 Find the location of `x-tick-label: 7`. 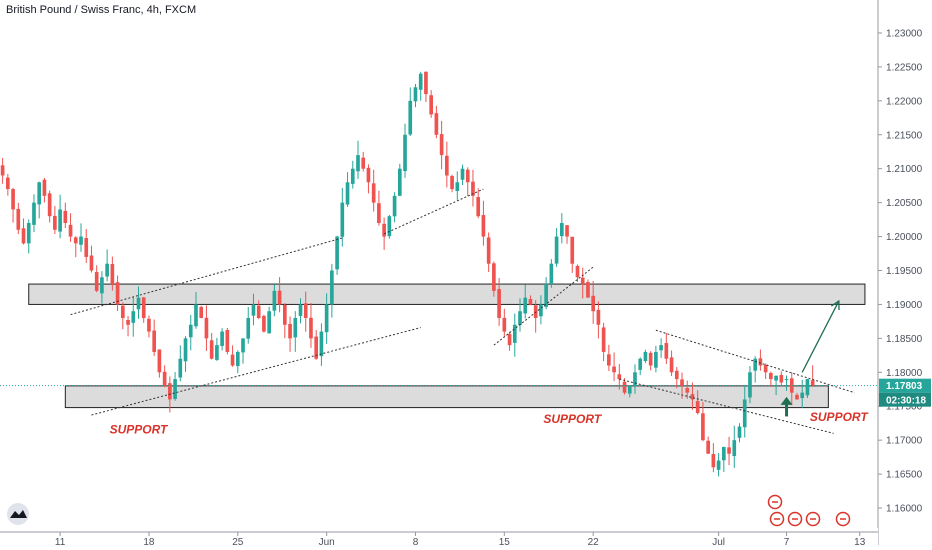

x-tick-label: 7 is located at coordinates (787, 542).